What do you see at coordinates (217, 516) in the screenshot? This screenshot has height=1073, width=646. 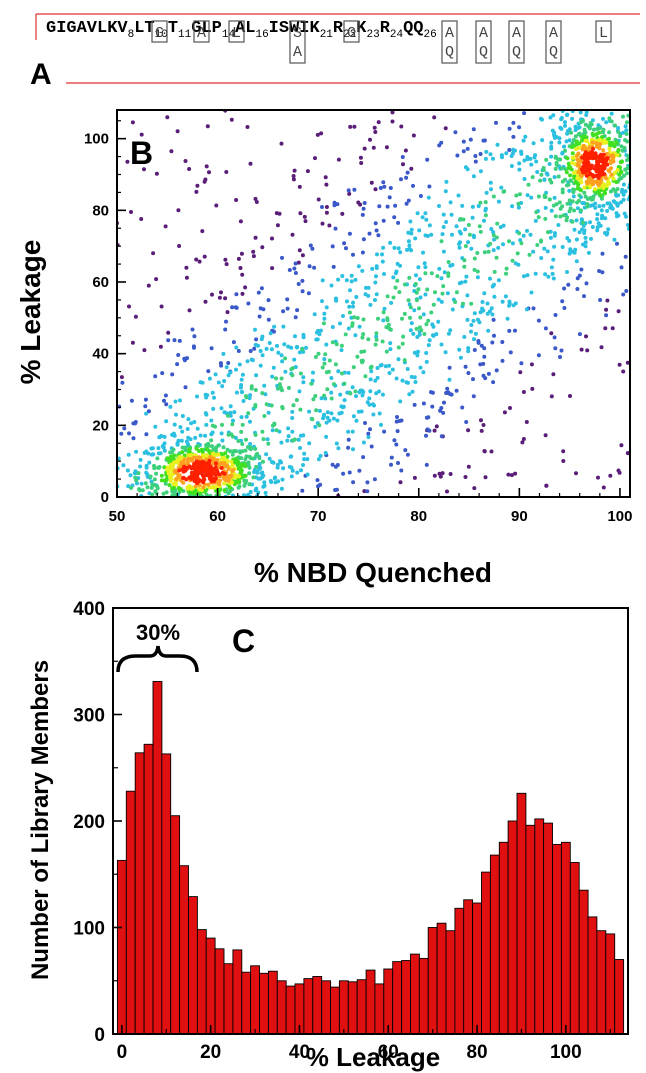 I see `x-tick-label: 60` at bounding box center [217, 516].